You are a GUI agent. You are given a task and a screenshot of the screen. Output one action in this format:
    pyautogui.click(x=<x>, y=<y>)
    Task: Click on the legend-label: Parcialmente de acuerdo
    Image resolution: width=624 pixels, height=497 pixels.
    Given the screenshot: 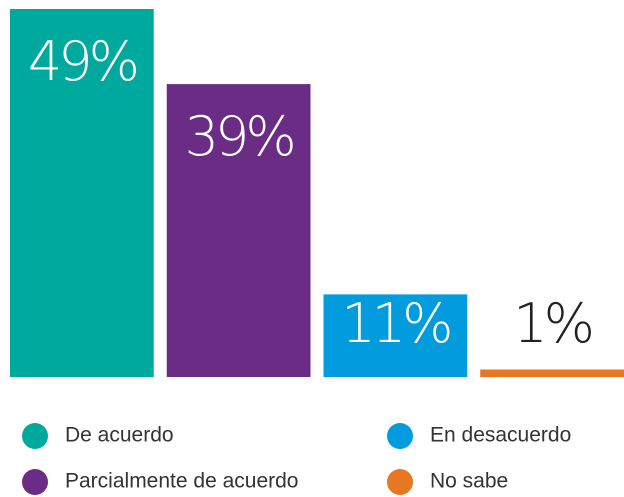 What is the action you would take?
    pyautogui.click(x=181, y=481)
    